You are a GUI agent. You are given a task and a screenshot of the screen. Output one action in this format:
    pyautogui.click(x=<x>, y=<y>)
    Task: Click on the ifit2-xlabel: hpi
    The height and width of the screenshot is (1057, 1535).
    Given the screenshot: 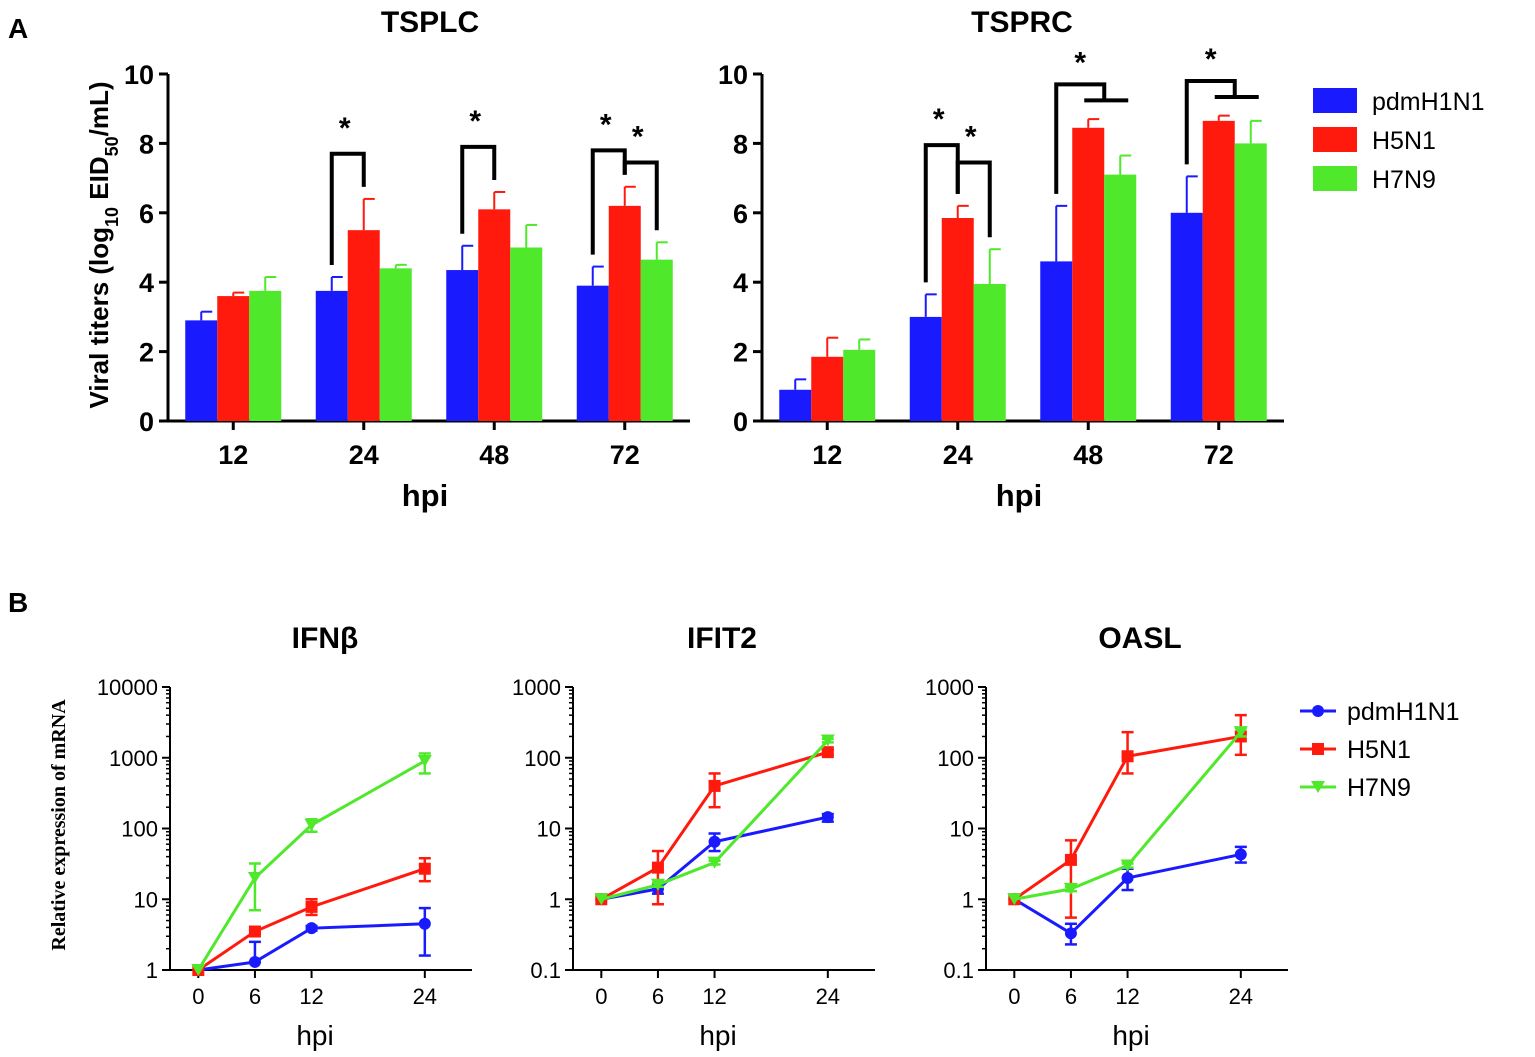 What is the action you would take?
    pyautogui.click(x=717, y=1035)
    